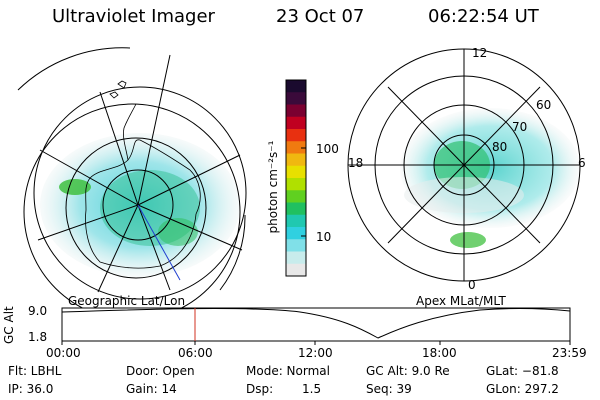 The height and width of the screenshot is (400, 600). I want to click on colorbar, so click(296, 178).